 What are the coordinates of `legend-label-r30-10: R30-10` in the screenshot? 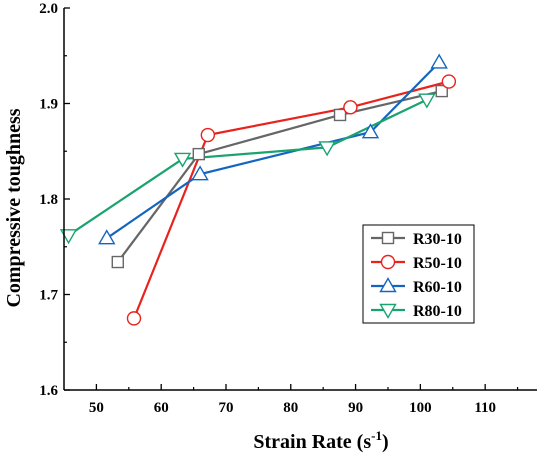 It's located at (437, 239).